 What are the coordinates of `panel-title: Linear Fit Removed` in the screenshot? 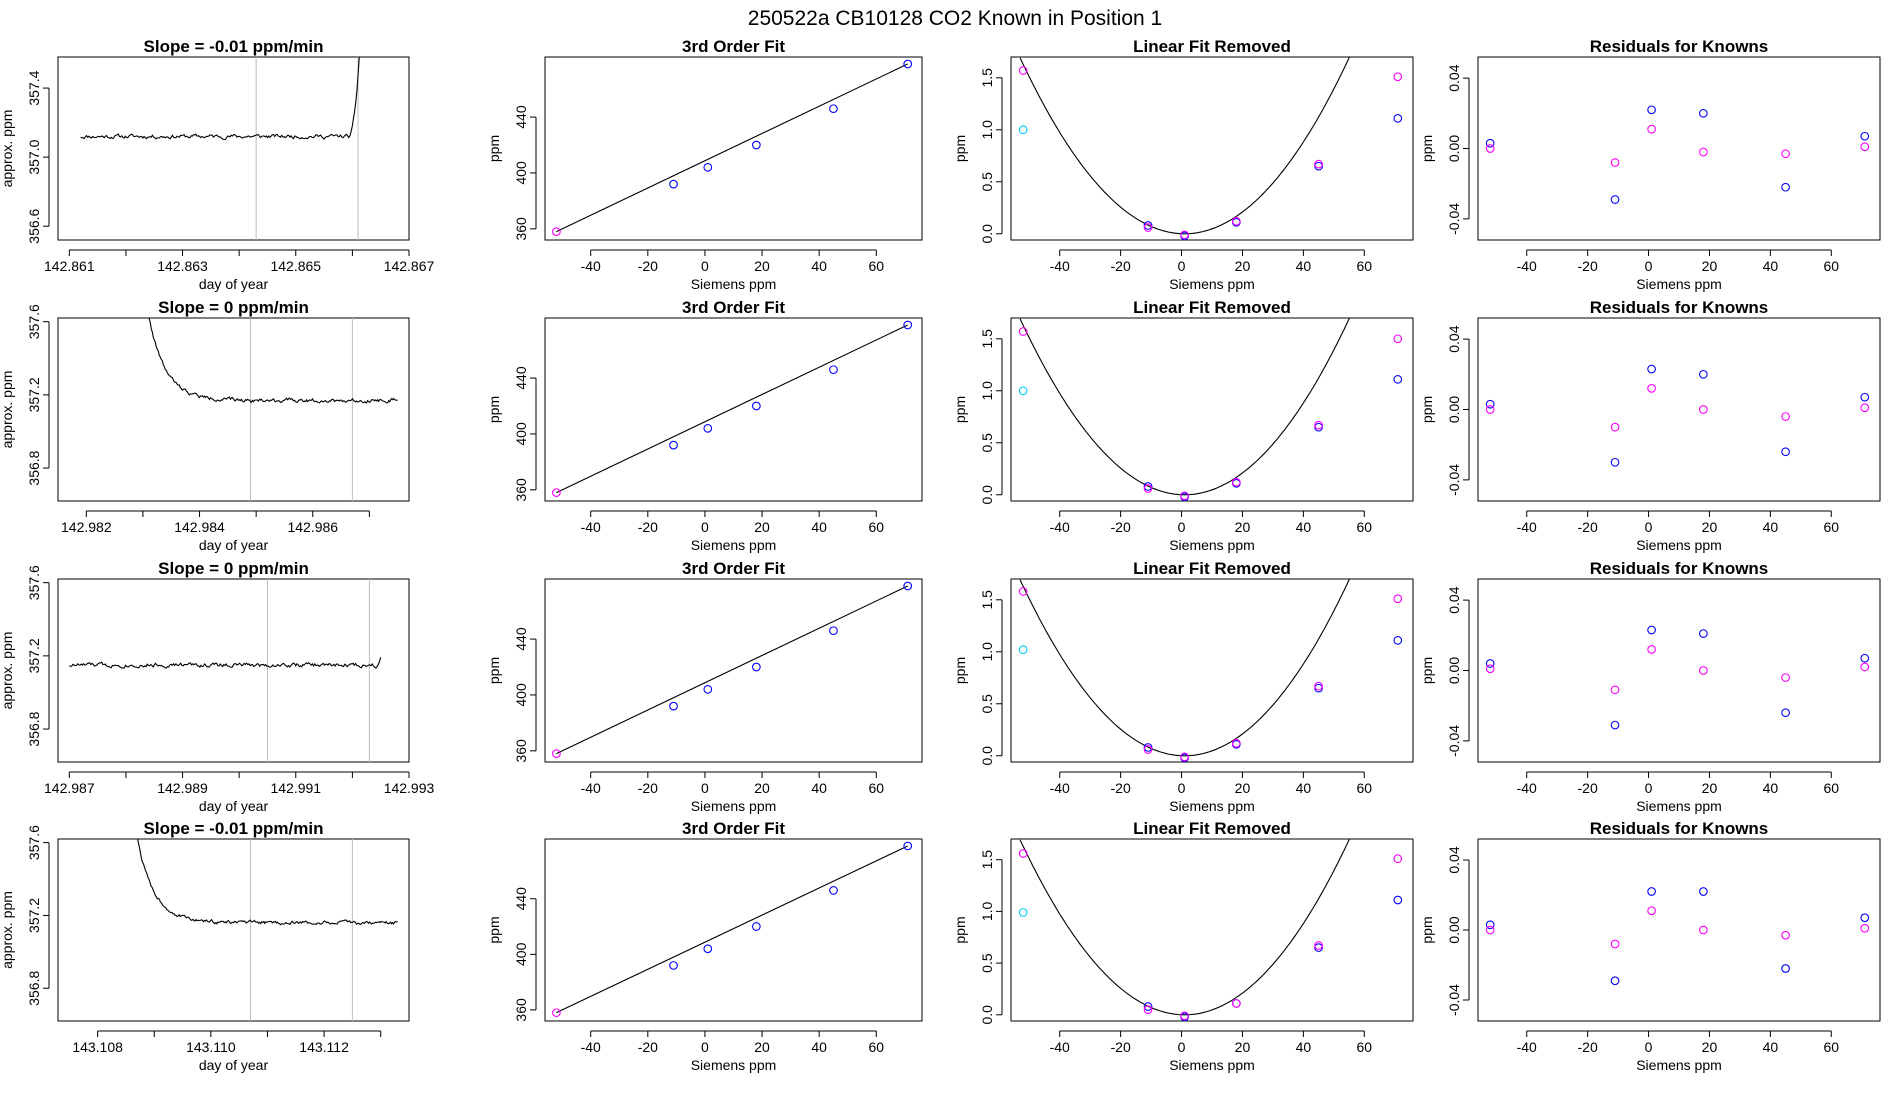 It's located at (1212, 828).